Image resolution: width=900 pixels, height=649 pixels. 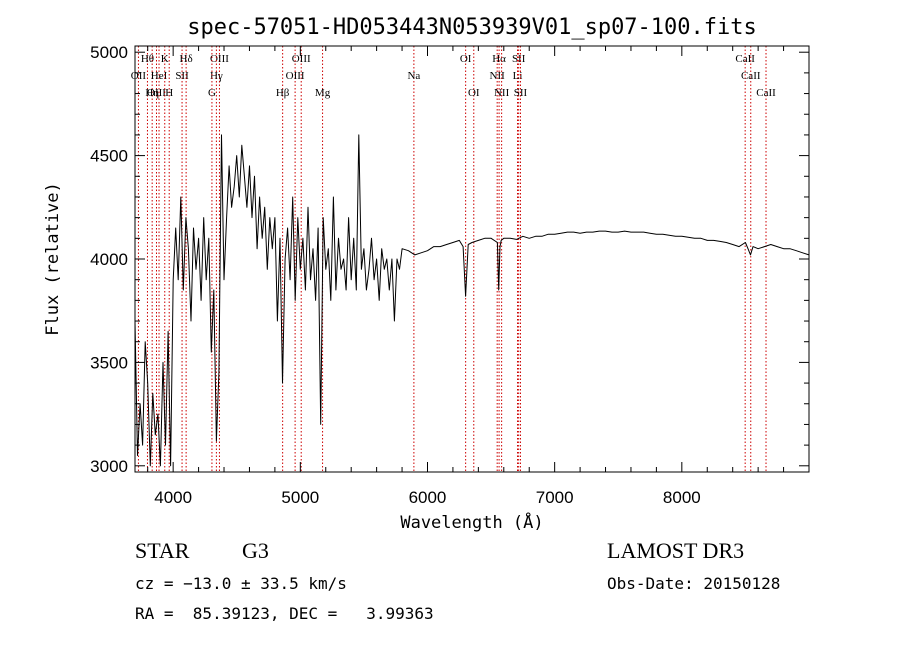 What do you see at coordinates (284, 613) in the screenshot?
I see `coordinates-readout: RA = 85.39123, DEC = 3.99363` at bounding box center [284, 613].